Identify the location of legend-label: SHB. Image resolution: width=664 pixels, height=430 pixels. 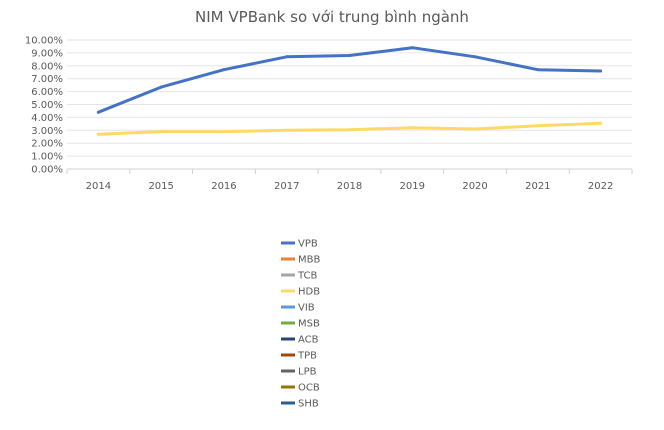
(308, 404).